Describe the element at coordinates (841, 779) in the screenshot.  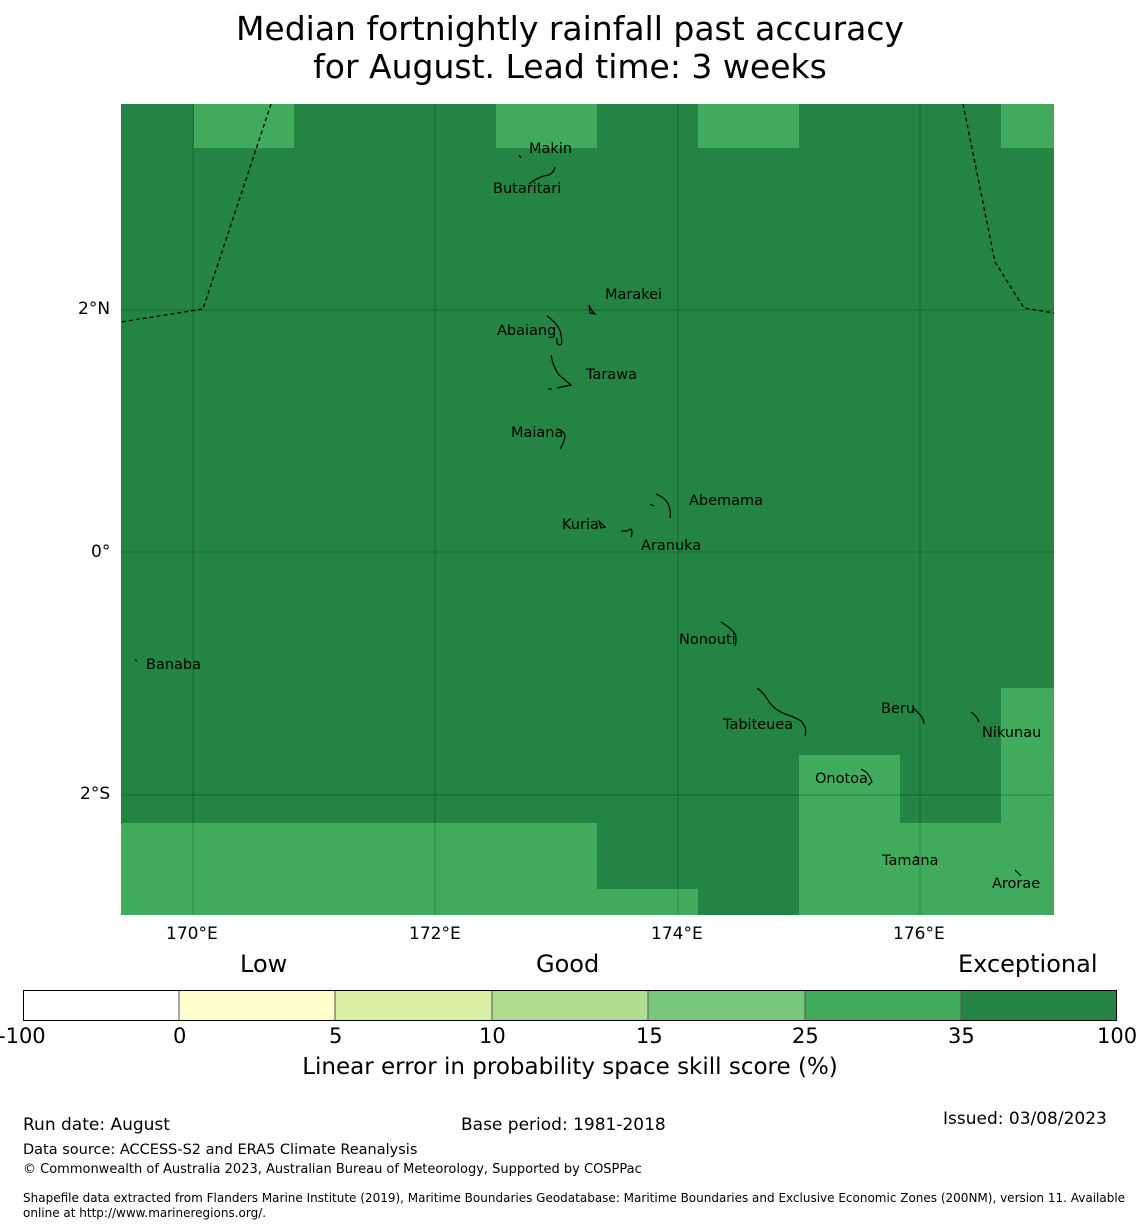
I see `place-label-onotoa: Onotoa` at that location.